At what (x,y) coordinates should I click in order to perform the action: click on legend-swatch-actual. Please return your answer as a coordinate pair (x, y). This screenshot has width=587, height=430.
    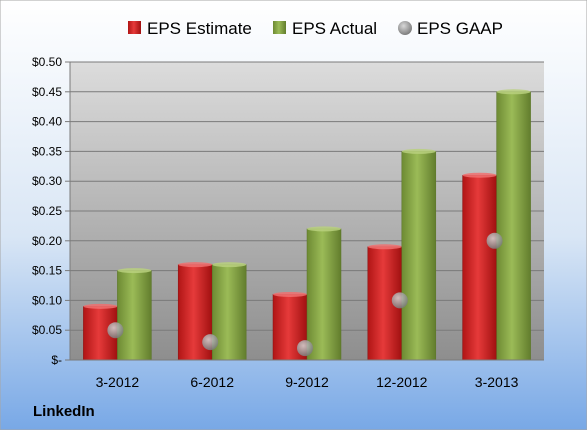
    Looking at the image, I should click on (279, 27).